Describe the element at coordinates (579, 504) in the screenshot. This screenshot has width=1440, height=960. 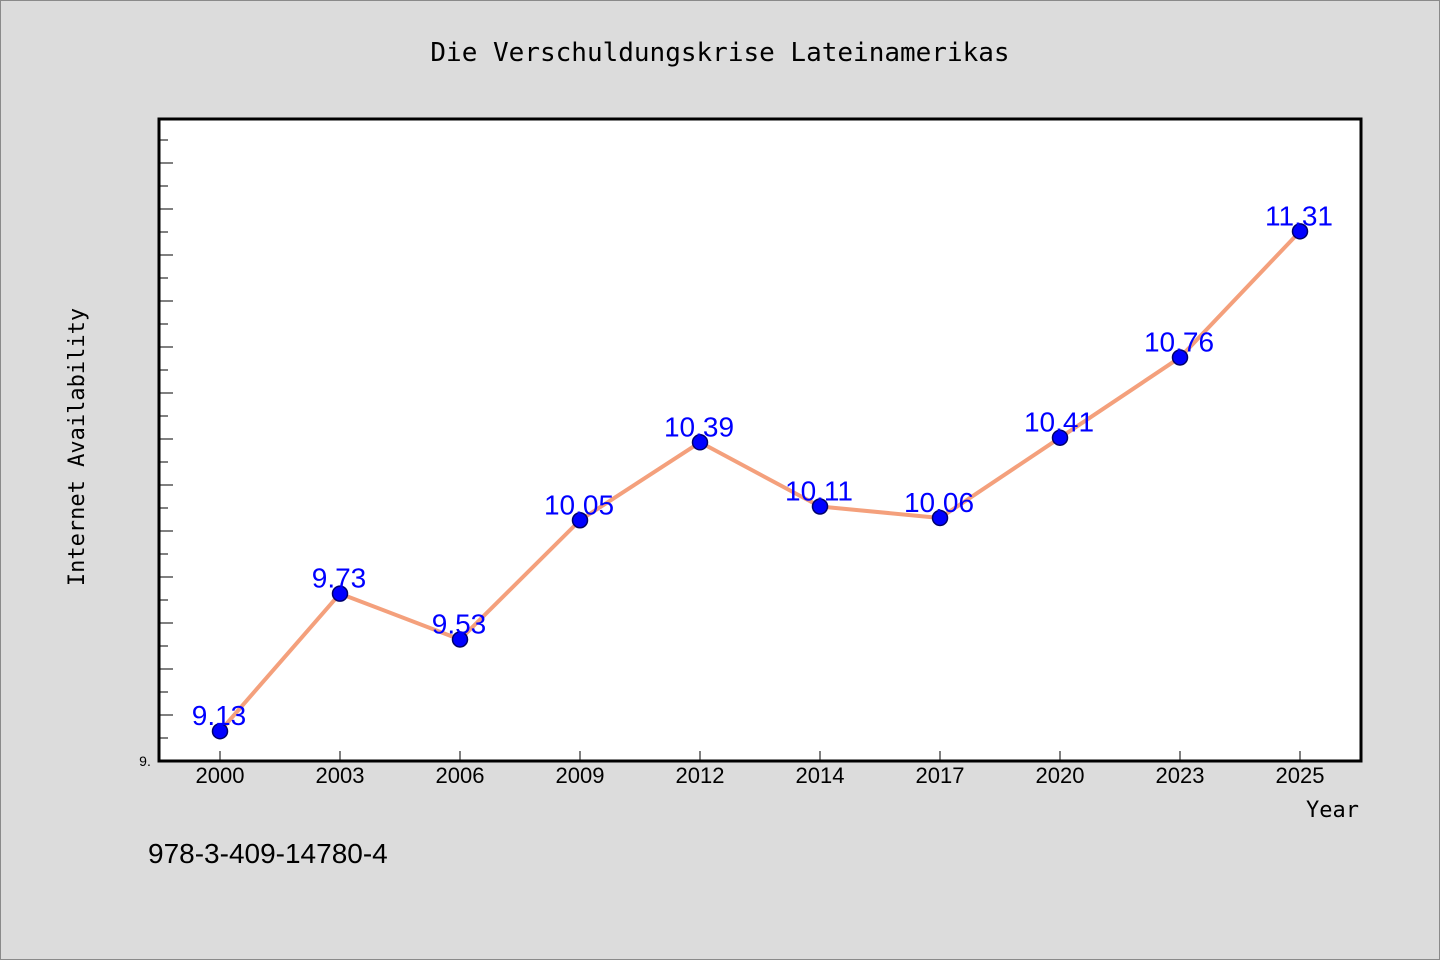
I see `data-label: 10.05` at that location.